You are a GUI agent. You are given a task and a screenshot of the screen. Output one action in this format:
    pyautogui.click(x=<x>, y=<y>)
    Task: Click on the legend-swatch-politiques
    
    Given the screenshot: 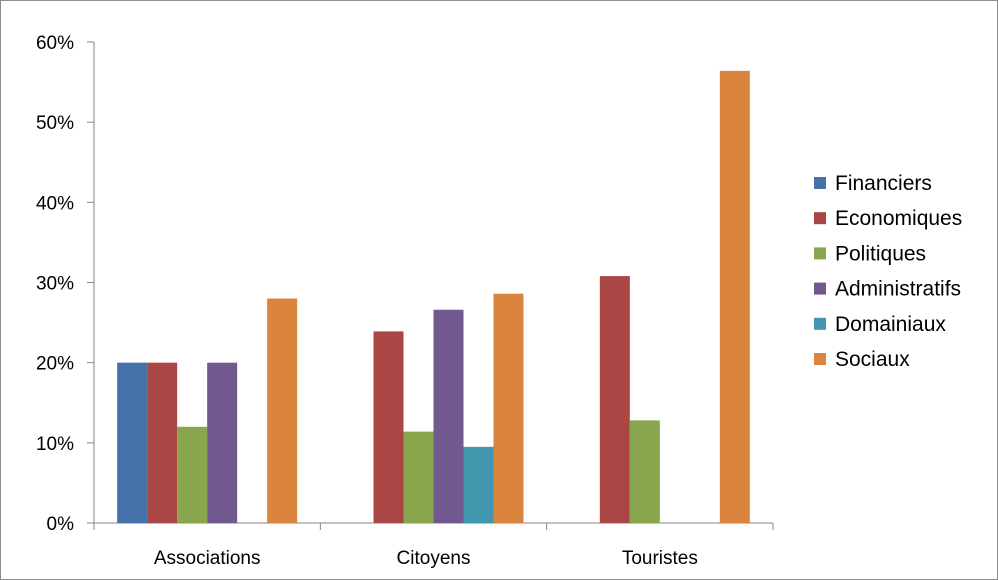 What is the action you would take?
    pyautogui.click(x=820, y=253)
    